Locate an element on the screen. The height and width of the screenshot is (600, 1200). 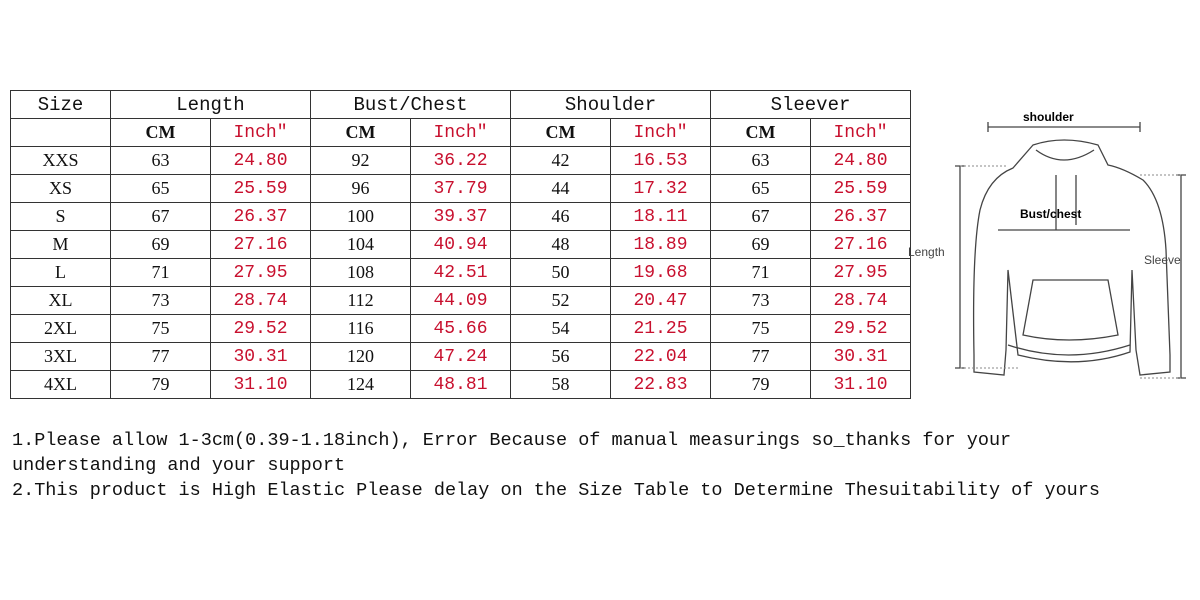
cm-value: 52 is located at coordinates (560, 300).